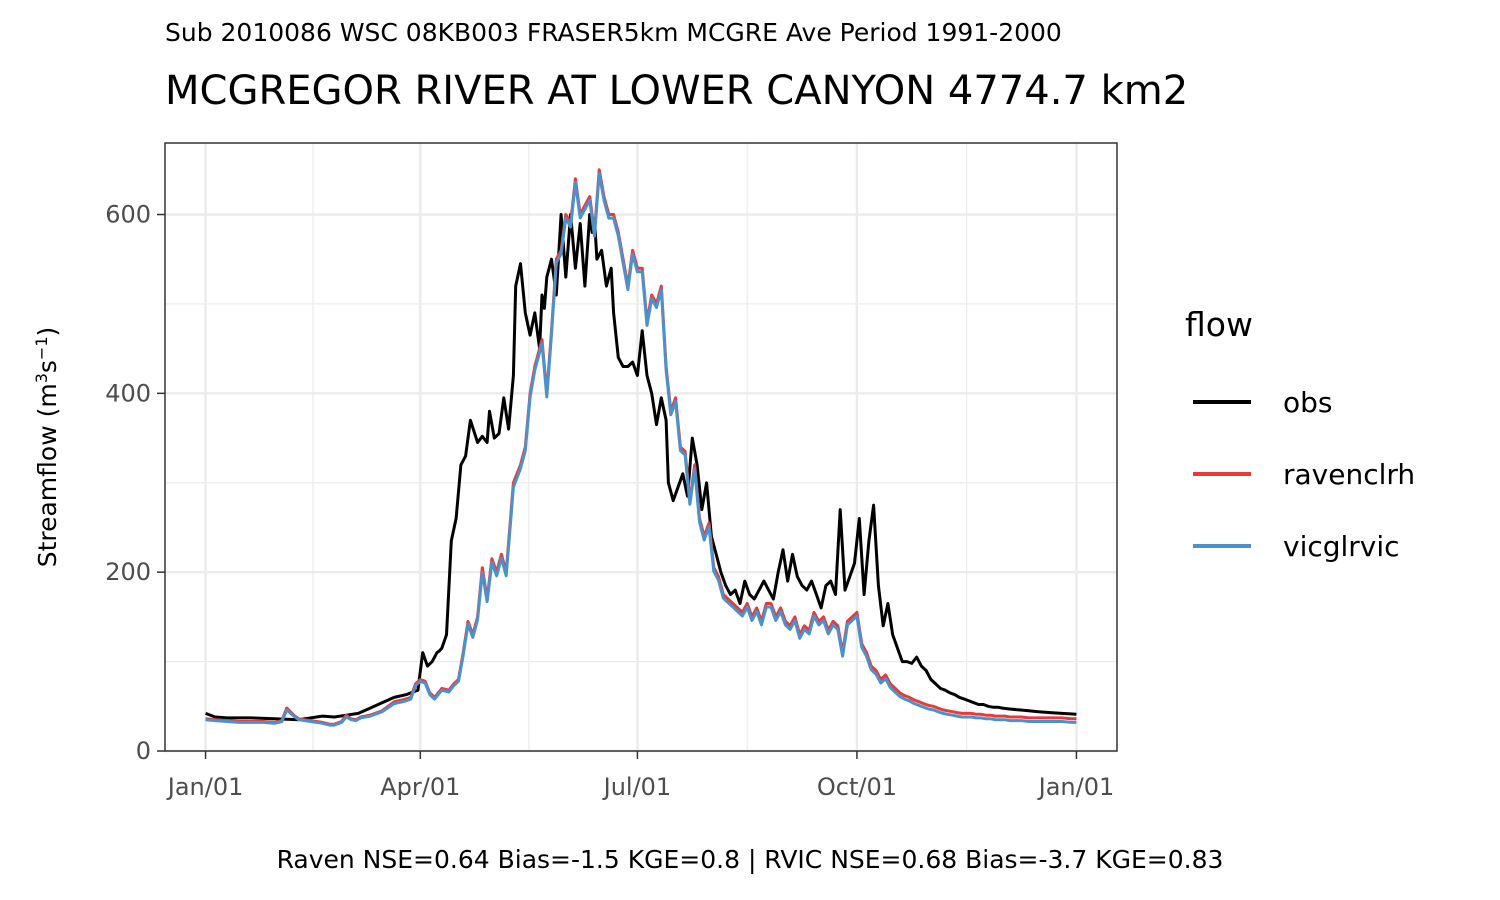 This screenshot has width=1500, height=900. Describe the element at coordinates (128, 215) in the screenshot. I see `y-tick-label: 600` at that location.